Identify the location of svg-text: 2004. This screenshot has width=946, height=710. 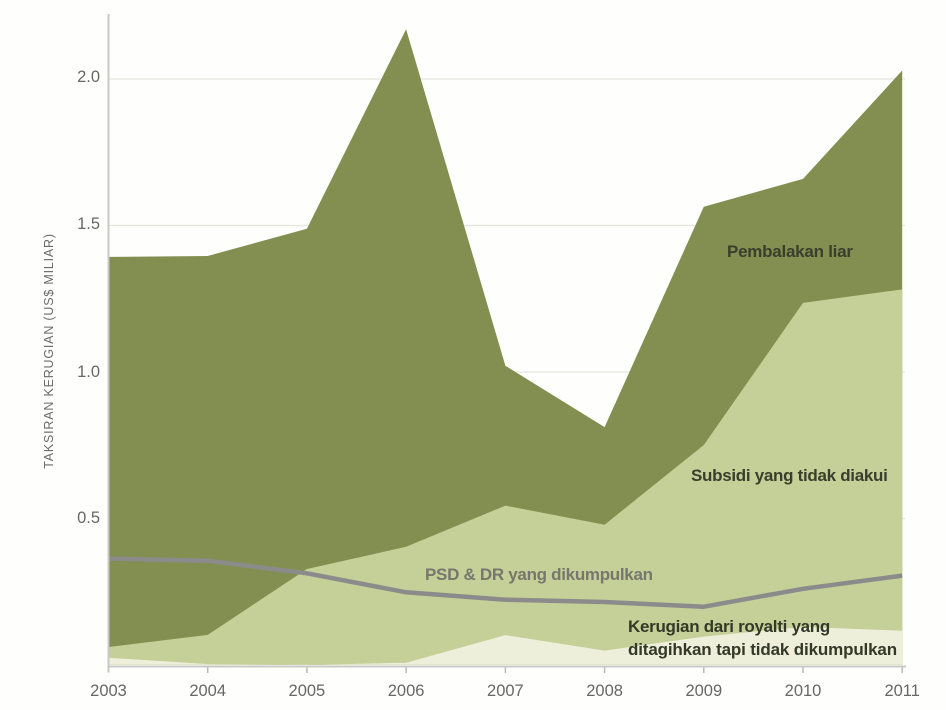
(207, 691).